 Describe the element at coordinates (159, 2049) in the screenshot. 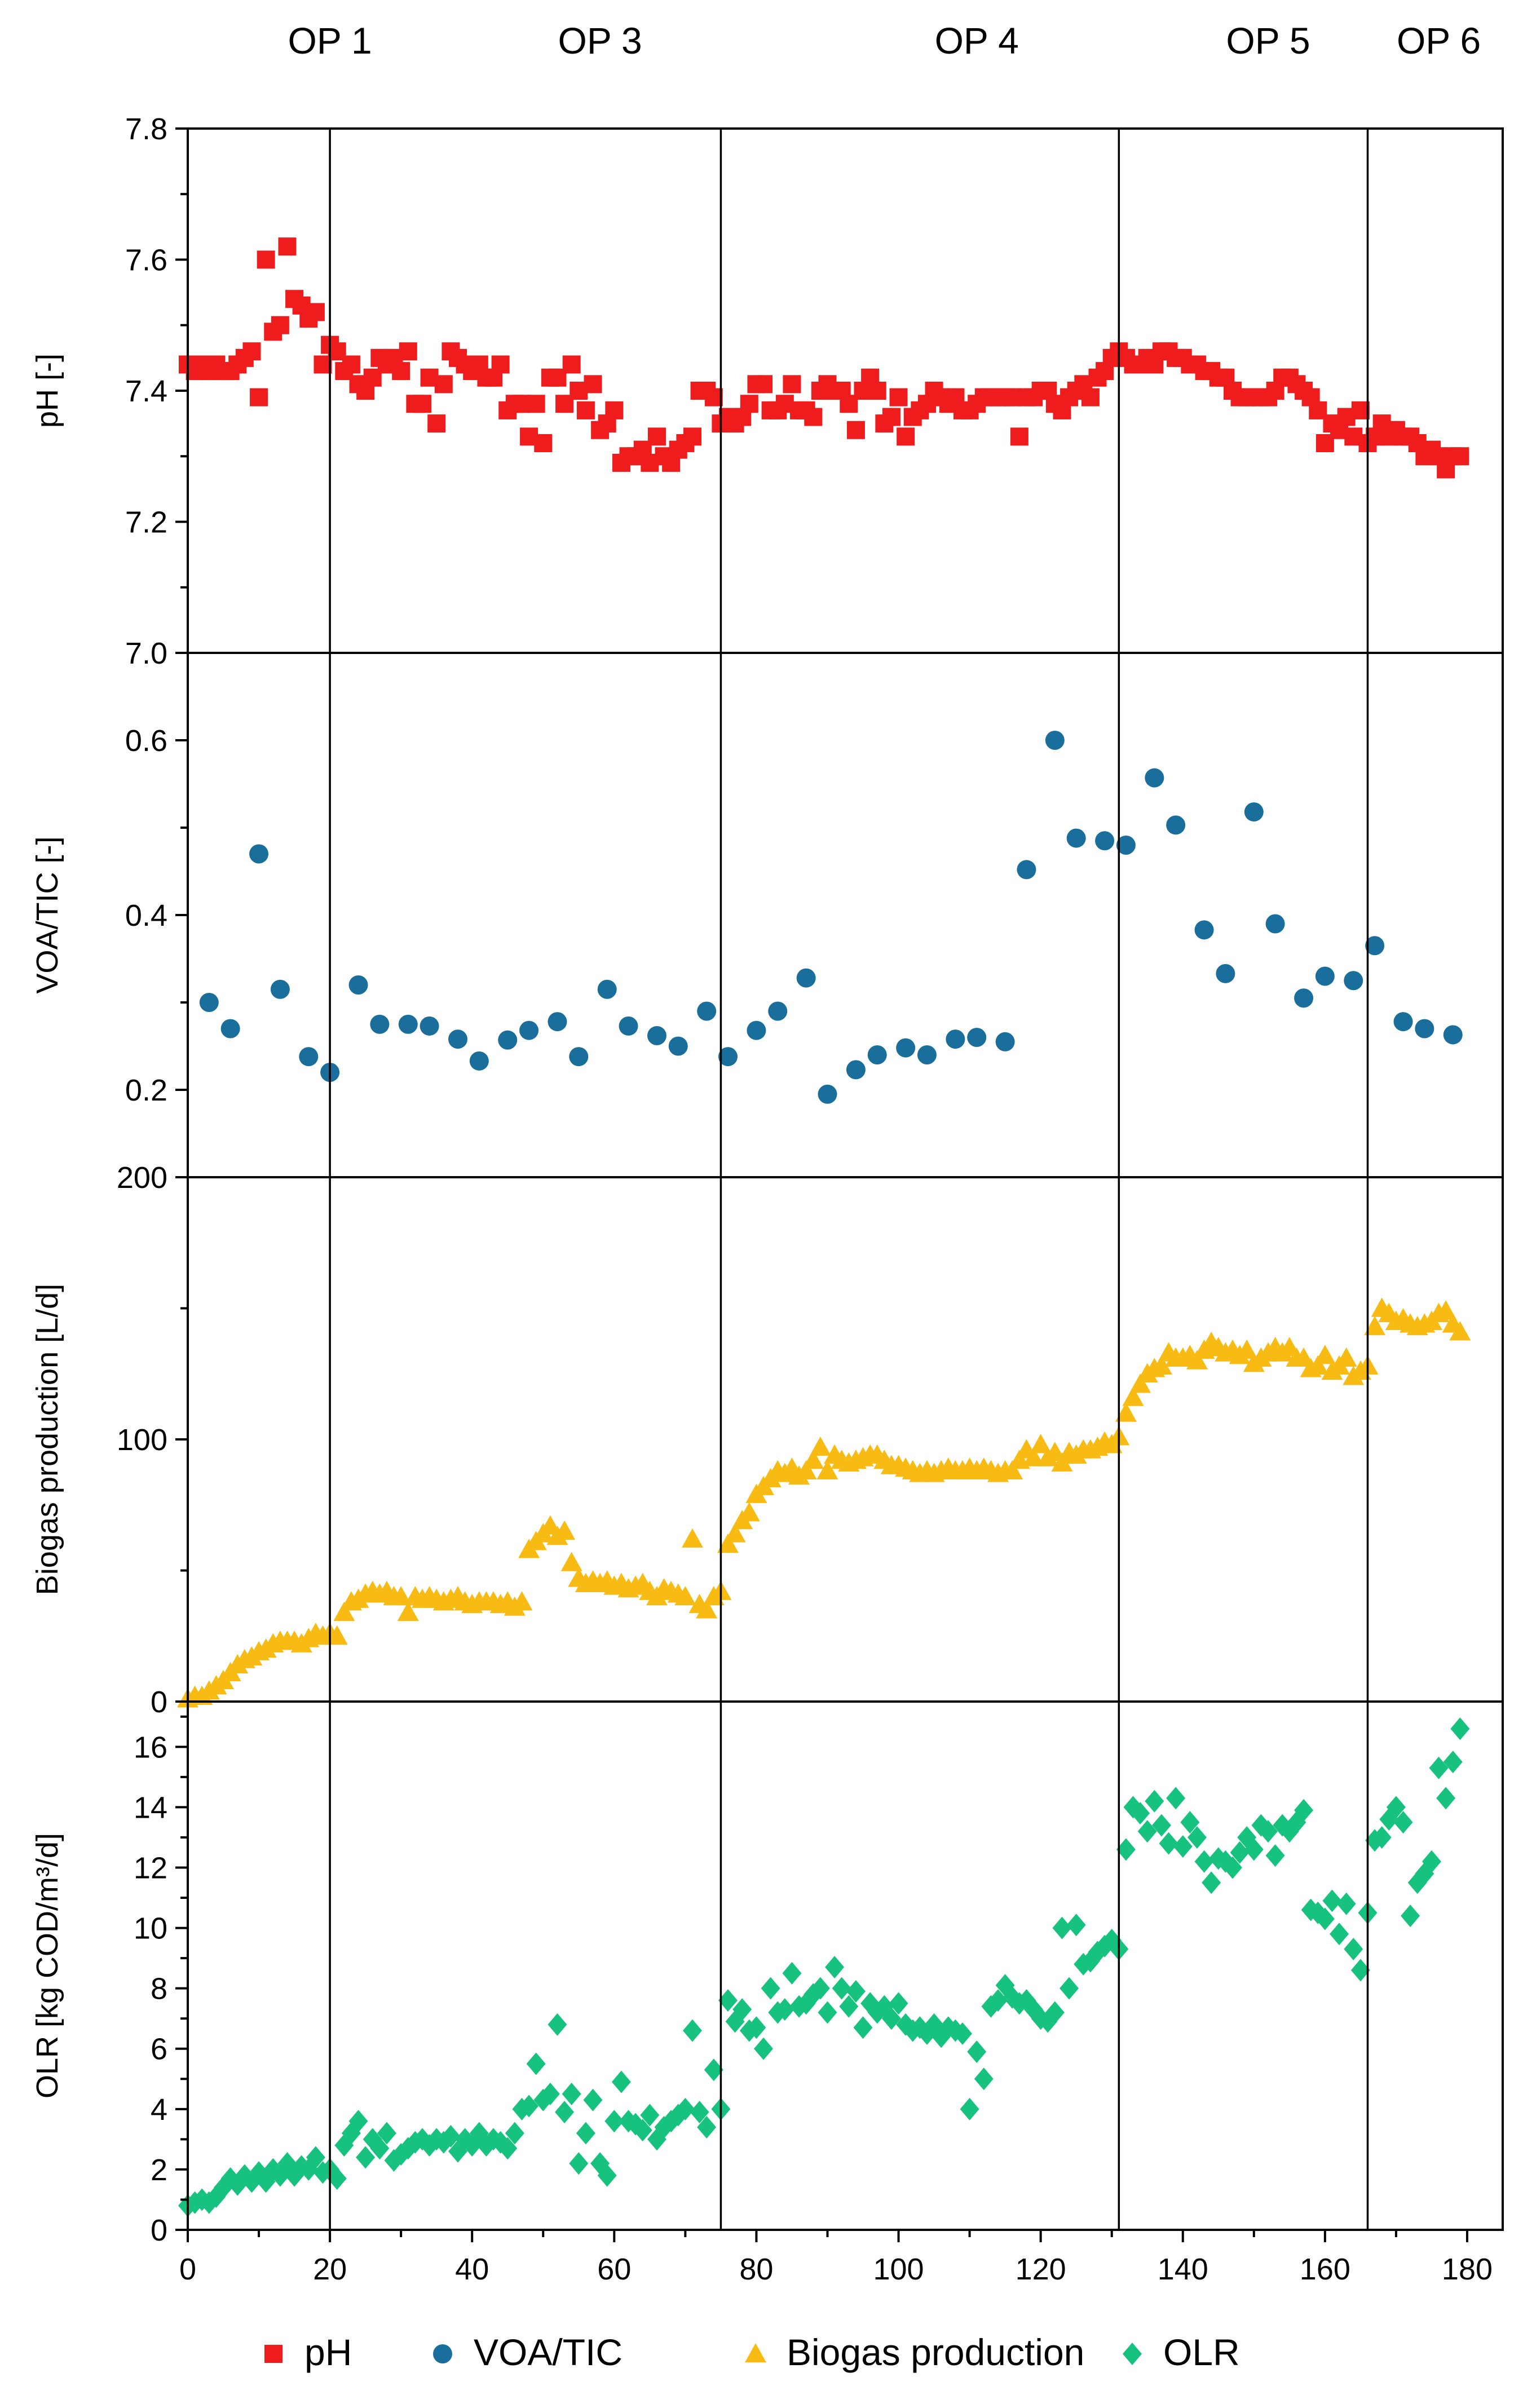

I see `y-tick-label: 6` at that location.